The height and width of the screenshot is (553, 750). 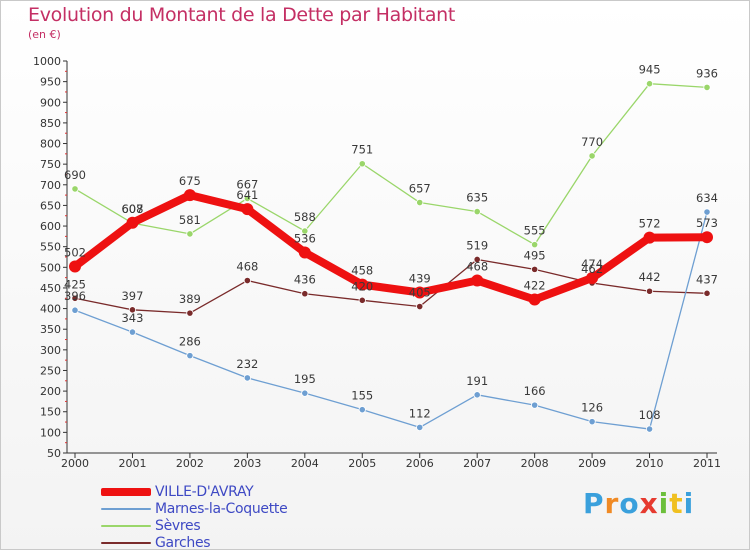 What do you see at coordinates (535, 286) in the screenshot?
I see `data-label: 422` at bounding box center [535, 286].